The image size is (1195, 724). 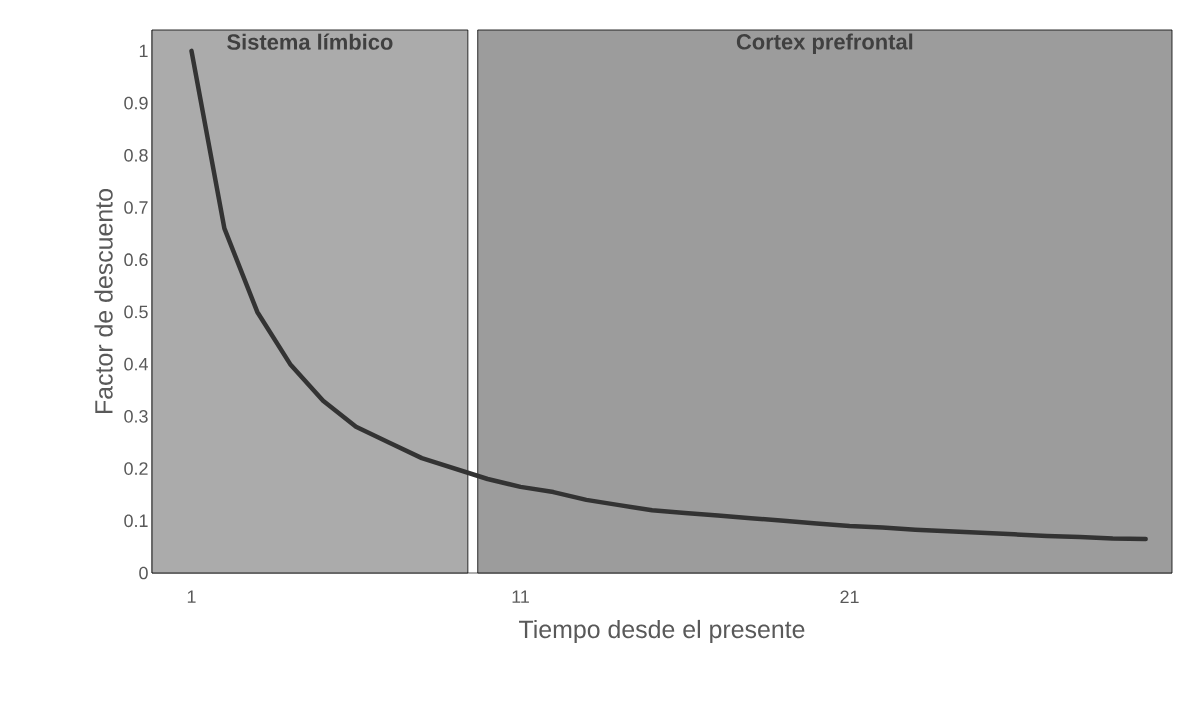 What do you see at coordinates (136, 416) in the screenshot?
I see `y-tick-label: 0.3` at bounding box center [136, 416].